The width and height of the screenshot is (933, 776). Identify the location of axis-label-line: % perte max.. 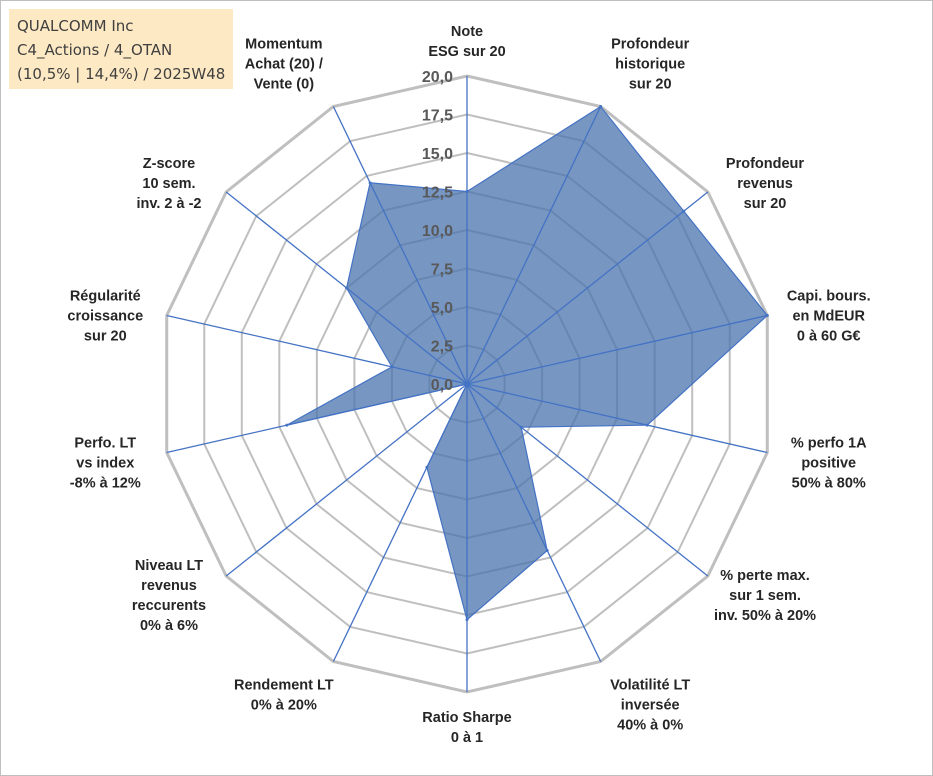
(764, 576).